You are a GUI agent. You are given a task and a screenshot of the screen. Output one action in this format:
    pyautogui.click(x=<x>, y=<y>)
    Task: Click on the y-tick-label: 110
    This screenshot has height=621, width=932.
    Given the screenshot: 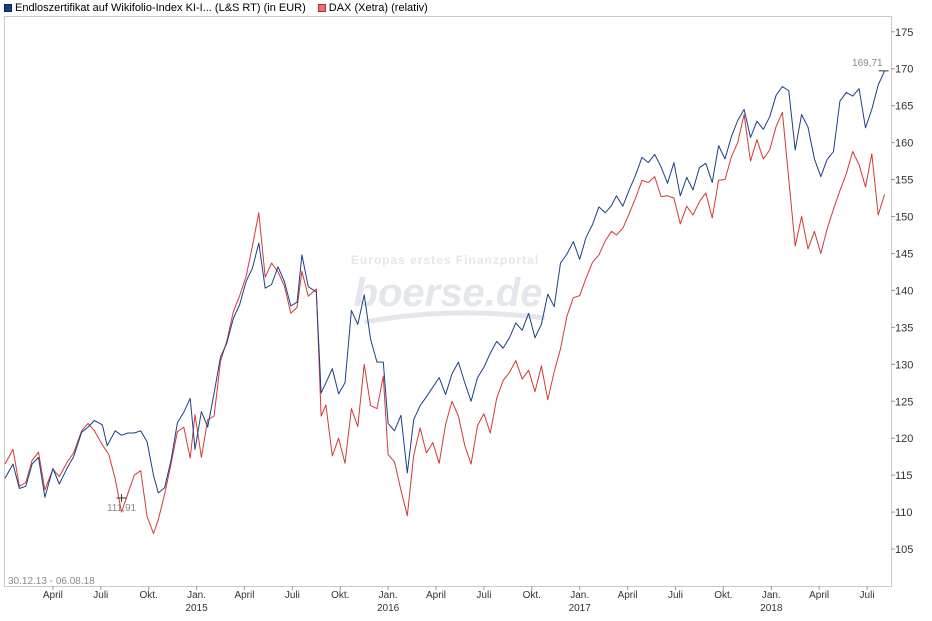 What is the action you would take?
    pyautogui.click(x=904, y=513)
    